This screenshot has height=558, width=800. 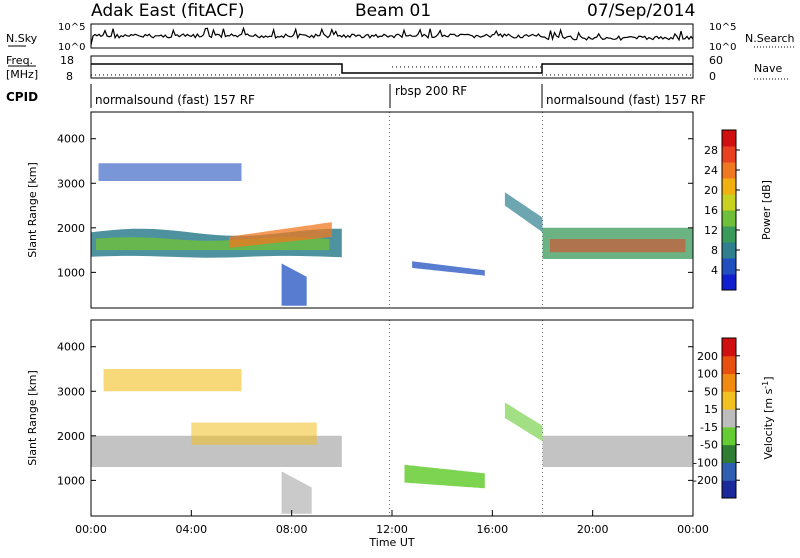 What do you see at coordinates (391, 542) in the screenshot?
I see `xlabel: Time UT` at bounding box center [391, 542].